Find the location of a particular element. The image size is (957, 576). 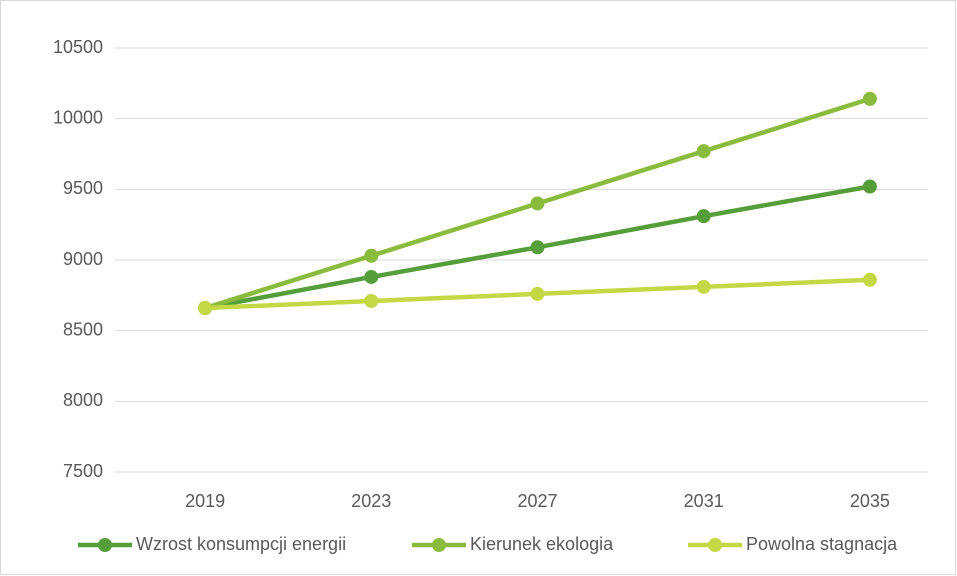

y-tick-label: 9500 is located at coordinates (83, 188).